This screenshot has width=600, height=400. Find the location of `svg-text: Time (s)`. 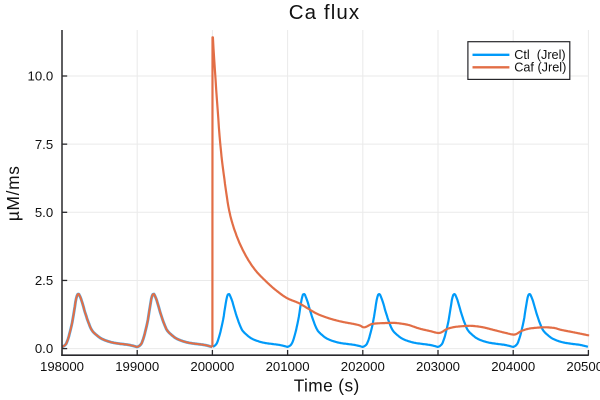

svg-text: Time (s) is located at coordinates (327, 385).